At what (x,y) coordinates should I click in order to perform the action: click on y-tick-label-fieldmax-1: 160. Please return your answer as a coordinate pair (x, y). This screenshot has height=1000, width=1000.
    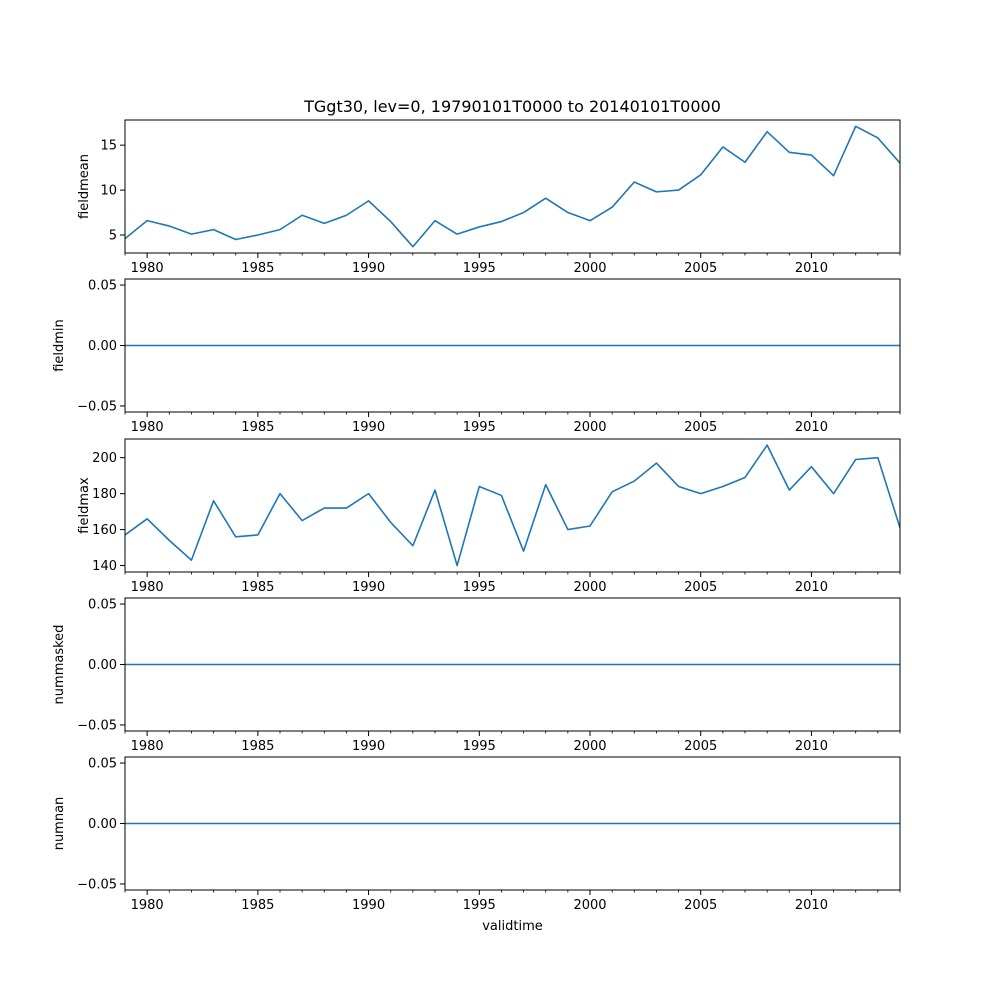
    Looking at the image, I should click on (104, 530).